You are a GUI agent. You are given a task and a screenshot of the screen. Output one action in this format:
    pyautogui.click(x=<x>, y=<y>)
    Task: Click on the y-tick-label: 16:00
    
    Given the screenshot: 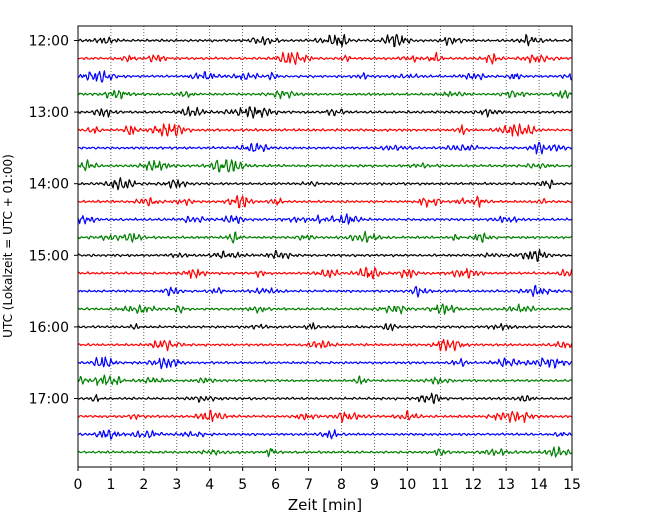 What is the action you would take?
    pyautogui.click(x=49, y=328)
    